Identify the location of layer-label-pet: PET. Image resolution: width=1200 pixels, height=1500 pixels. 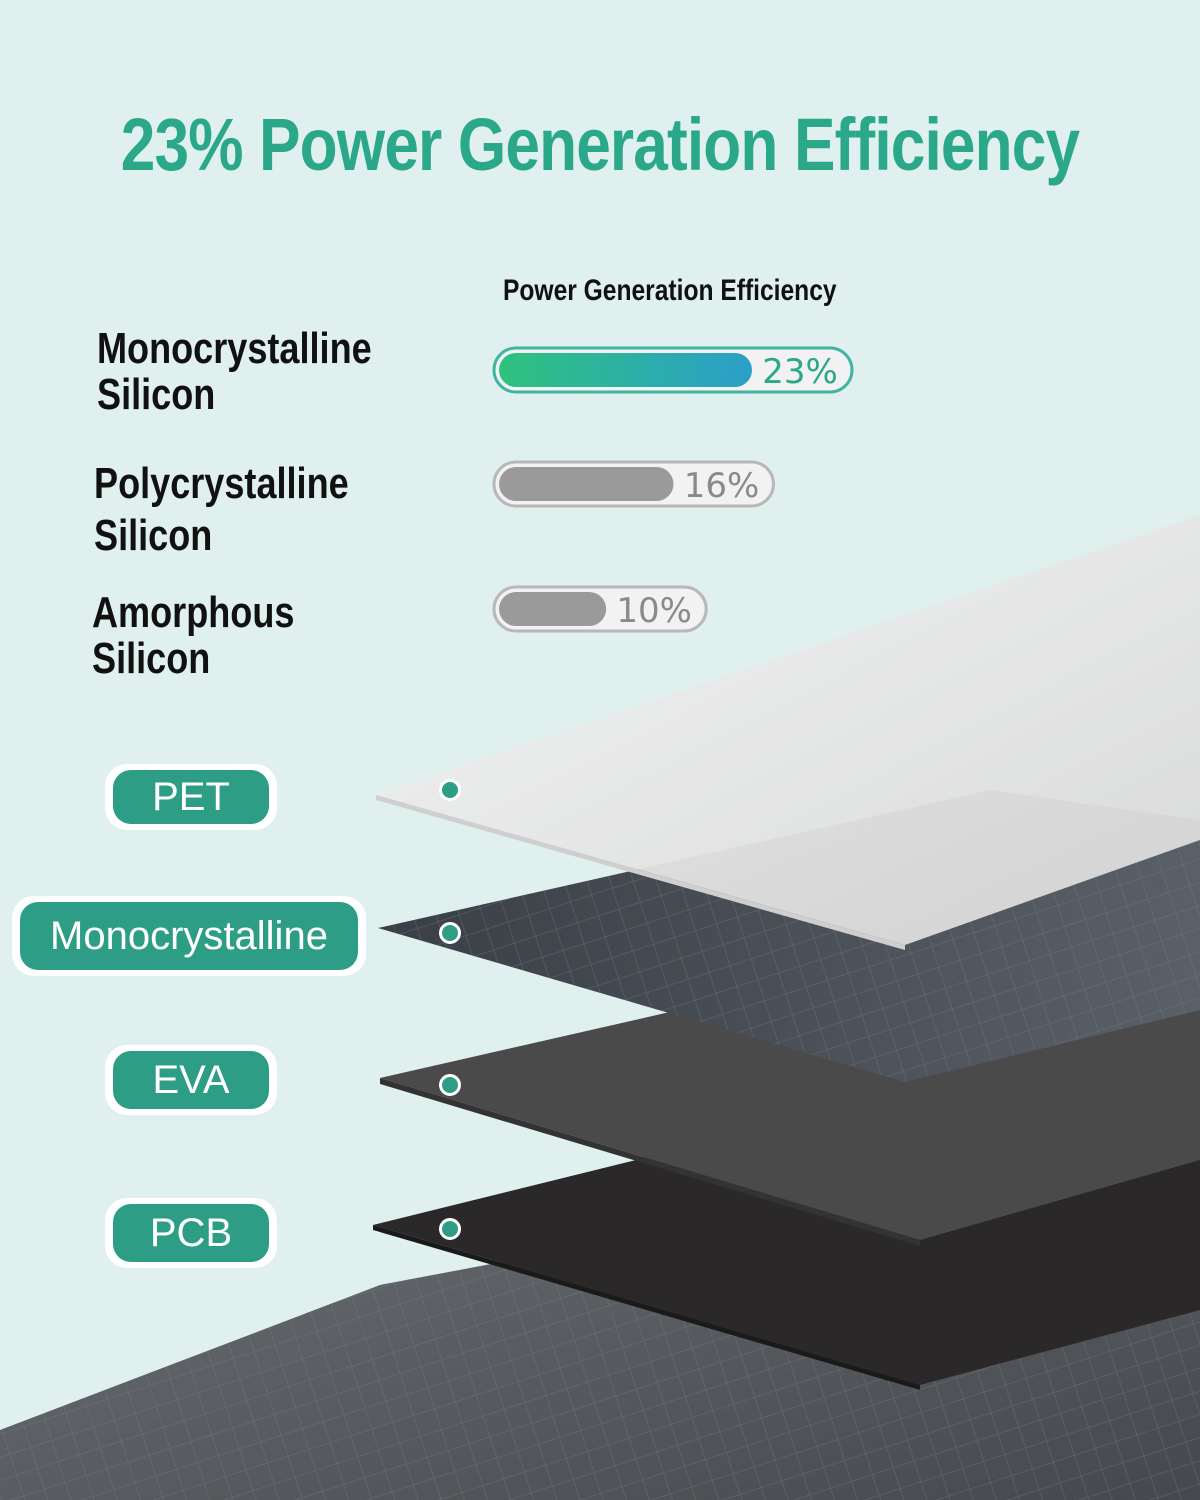
(191, 797).